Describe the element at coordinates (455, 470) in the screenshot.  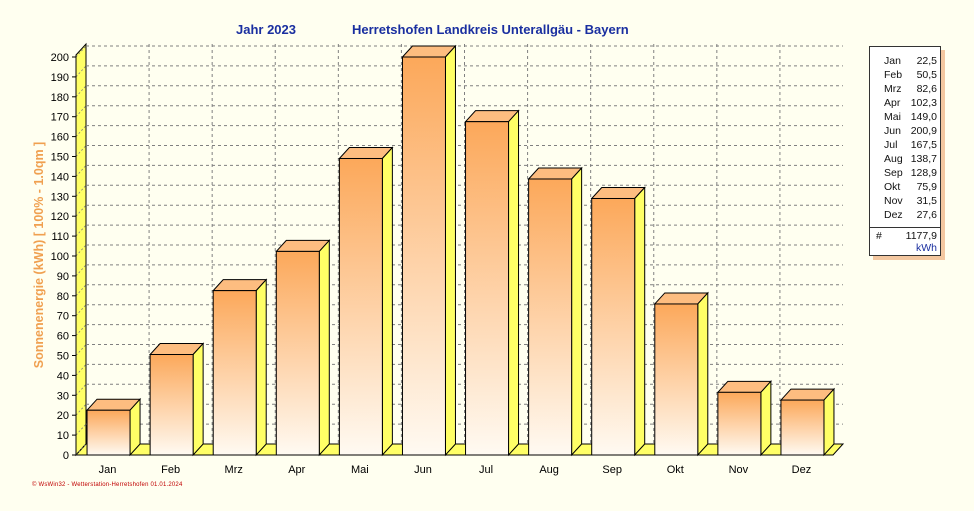
I see `x-tick-labels: Jan Feb Mrz Apr Mai Jun Jul Aug Sep Okt Nov Dez` at that location.